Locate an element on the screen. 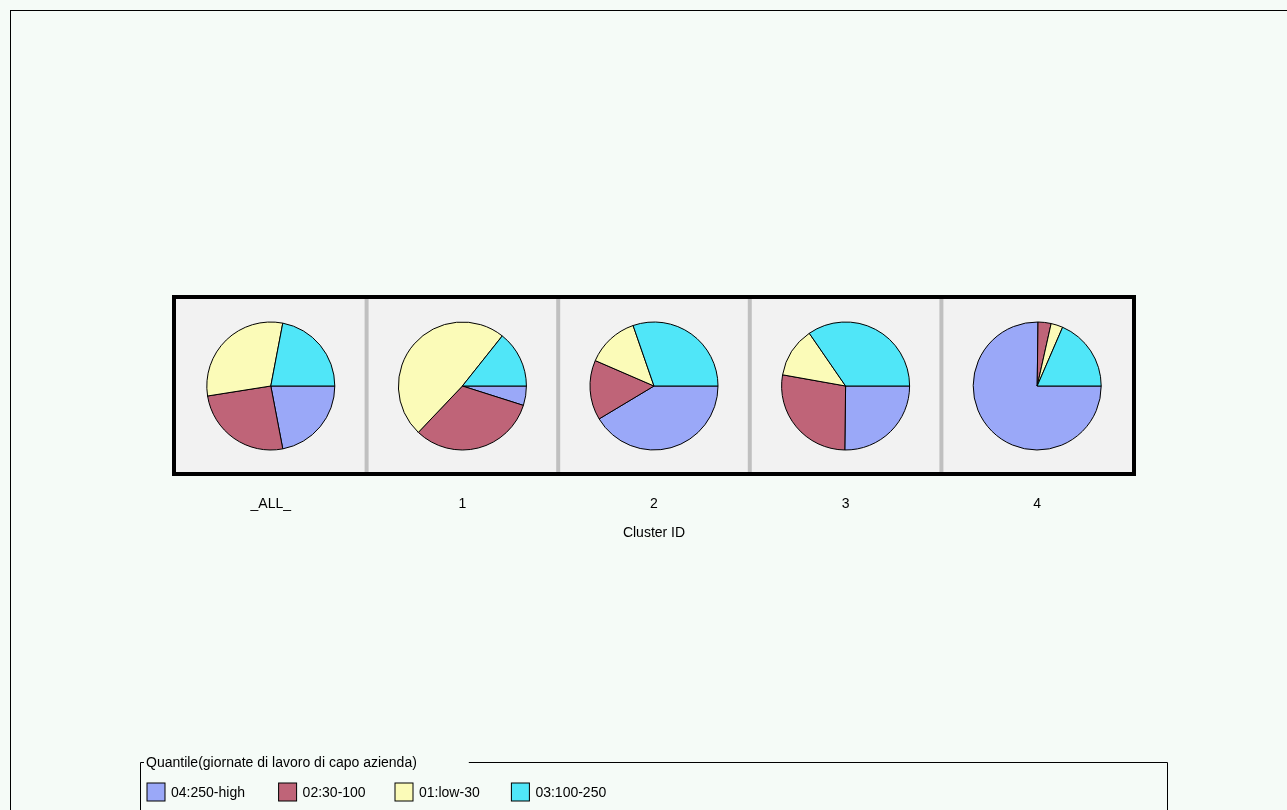  text: 3 is located at coordinates (845, 503).